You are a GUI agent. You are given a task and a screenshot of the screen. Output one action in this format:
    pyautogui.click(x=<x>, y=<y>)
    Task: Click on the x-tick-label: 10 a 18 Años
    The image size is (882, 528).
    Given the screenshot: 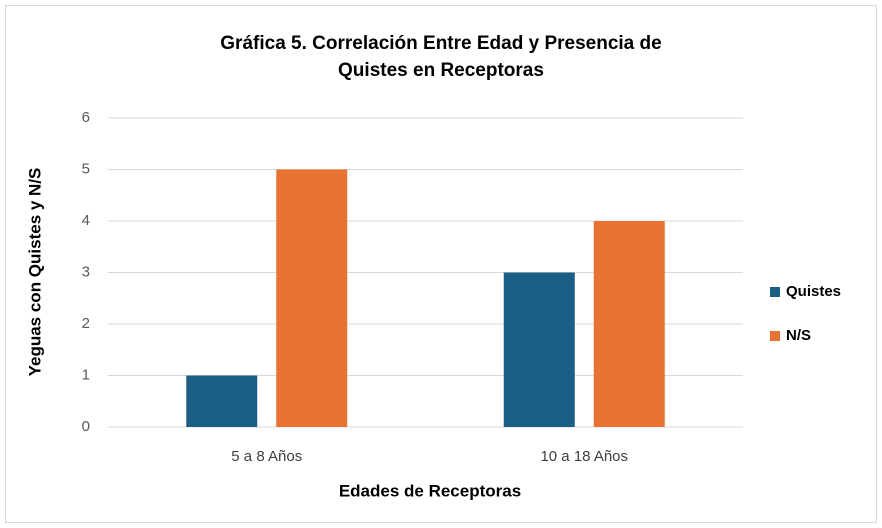 What is the action you would take?
    pyautogui.click(x=584, y=456)
    